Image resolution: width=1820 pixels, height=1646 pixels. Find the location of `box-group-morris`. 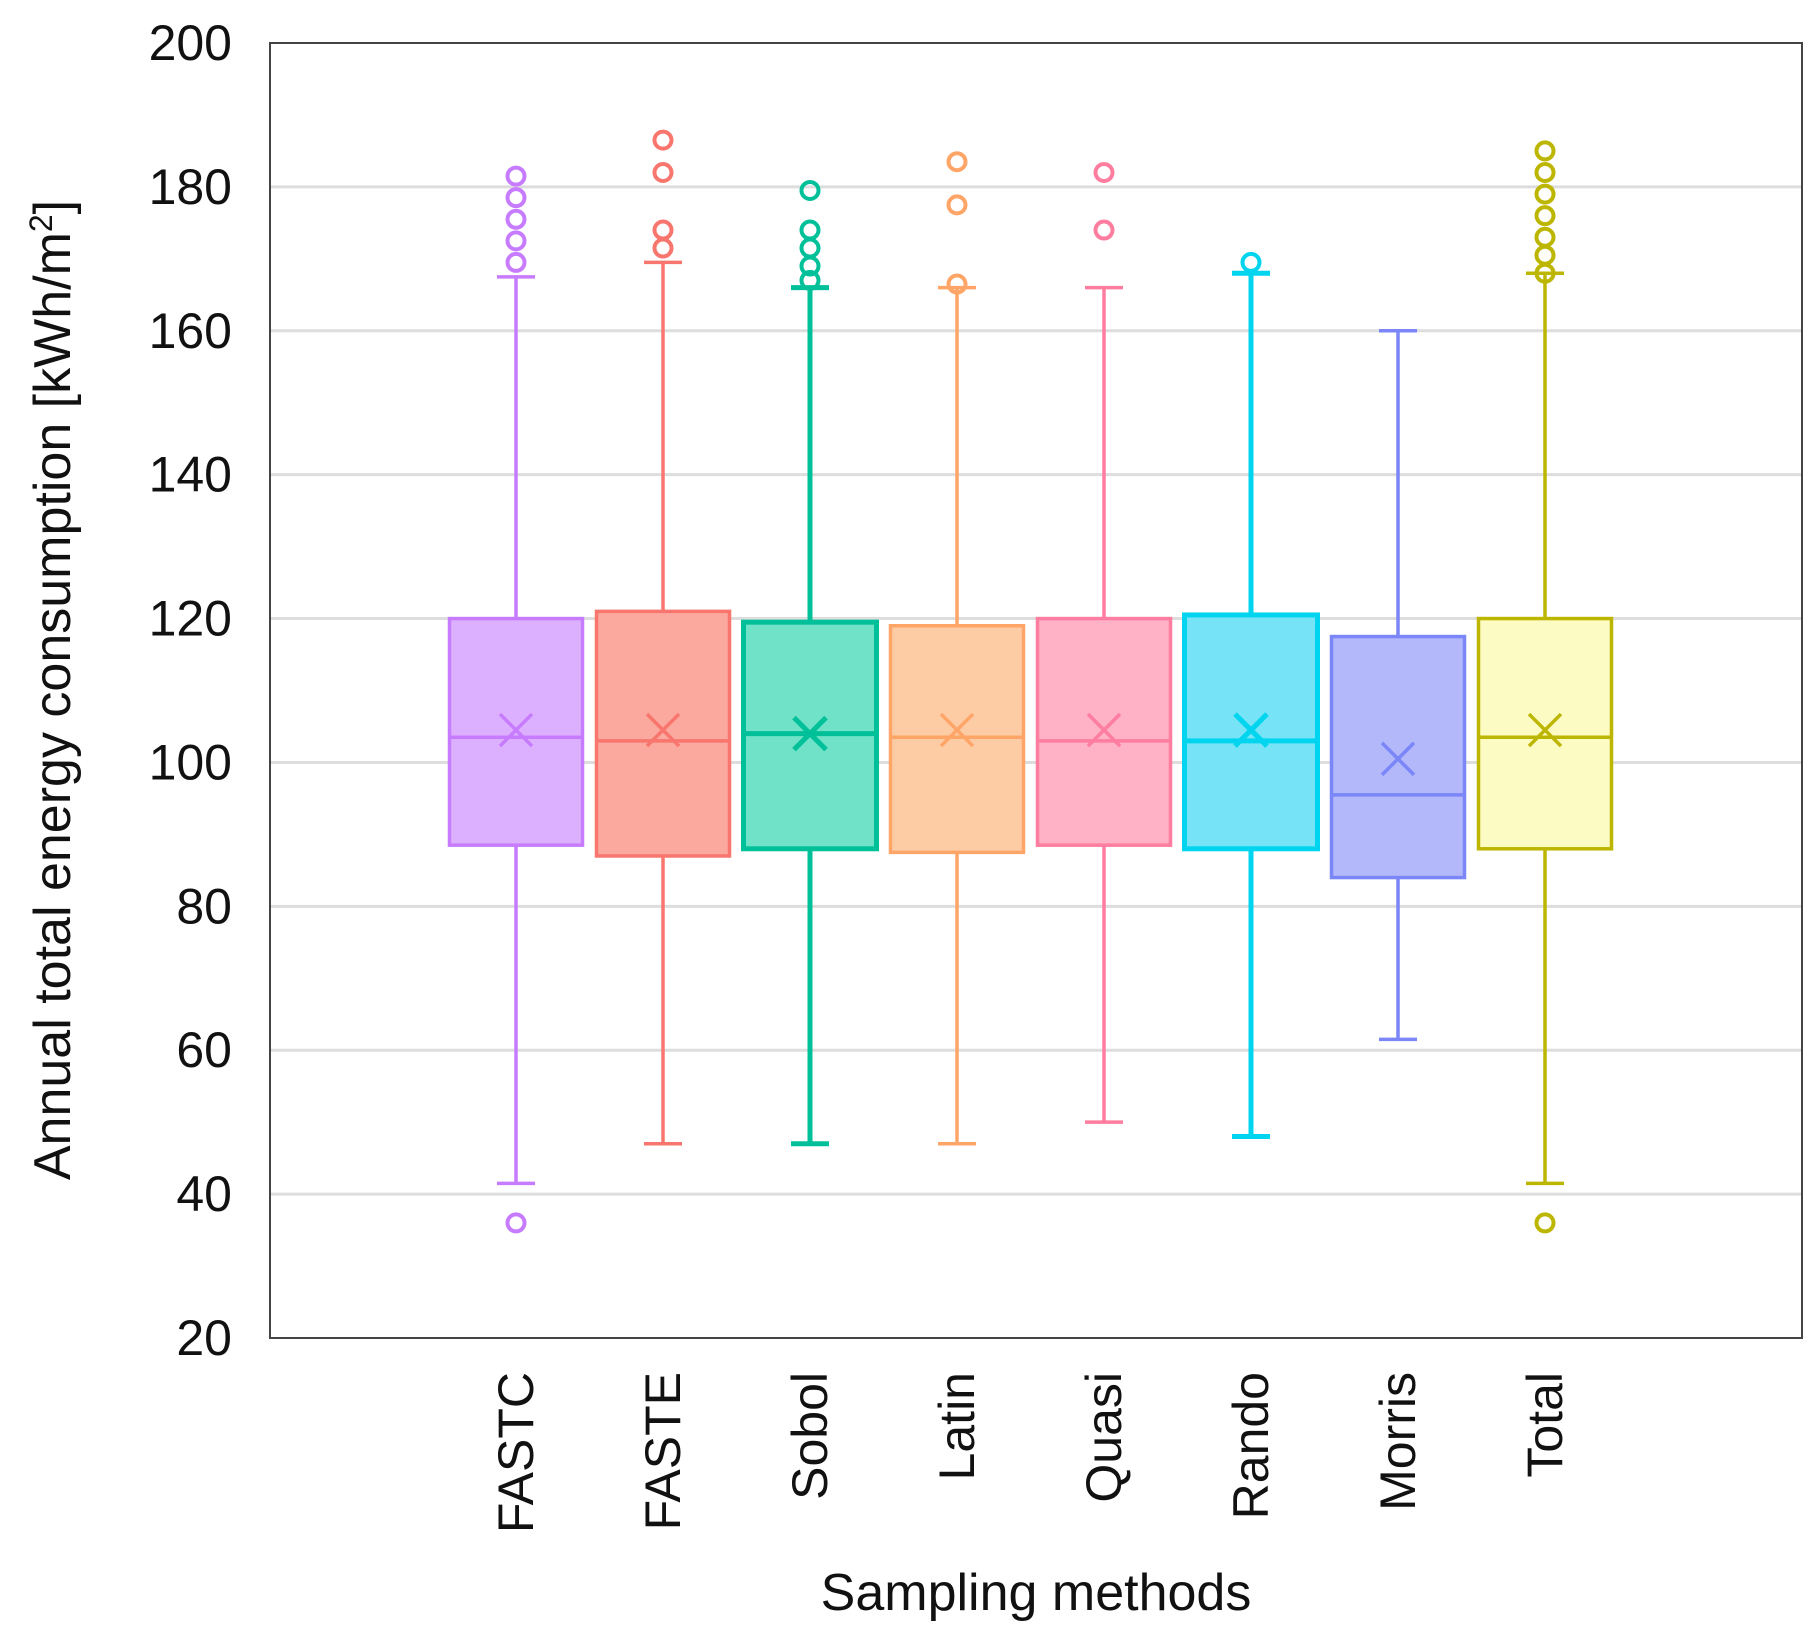

box-group-morris is located at coordinates (1398, 685).